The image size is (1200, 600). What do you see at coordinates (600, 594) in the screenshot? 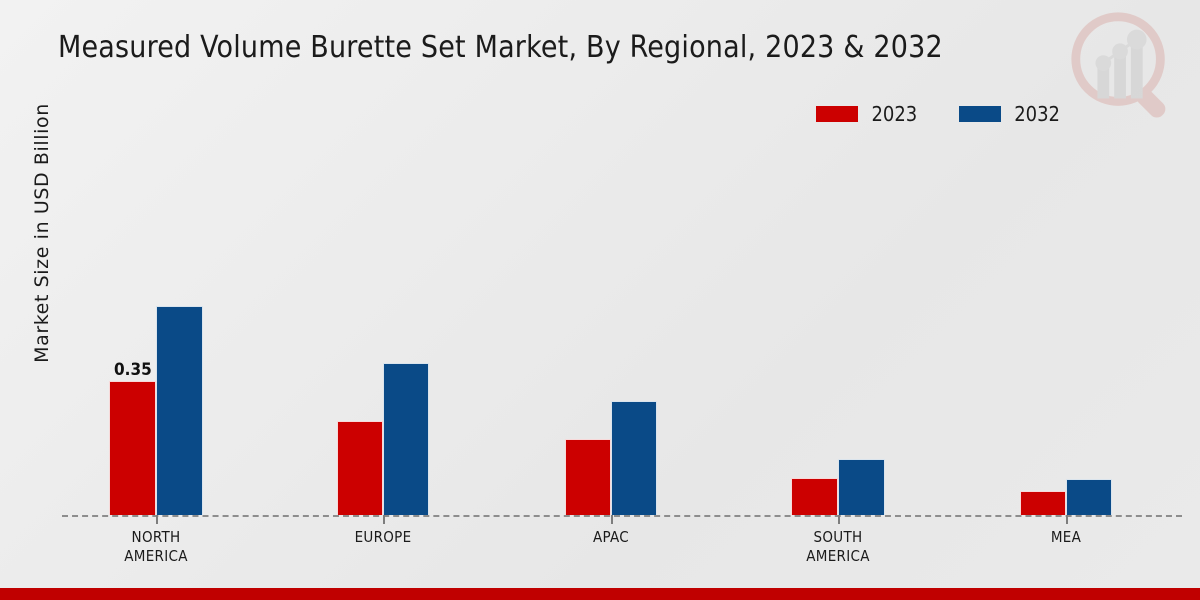
I see `footer-accent-bar` at bounding box center [600, 594].